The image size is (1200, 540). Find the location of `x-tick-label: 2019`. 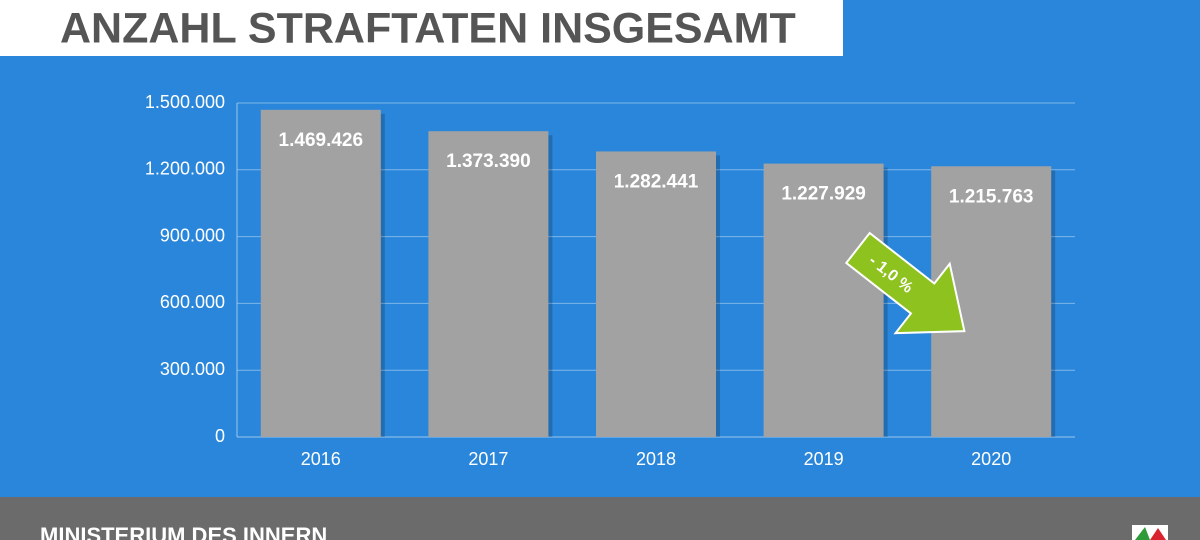

x-tick-label: 2019 is located at coordinates (824, 459).